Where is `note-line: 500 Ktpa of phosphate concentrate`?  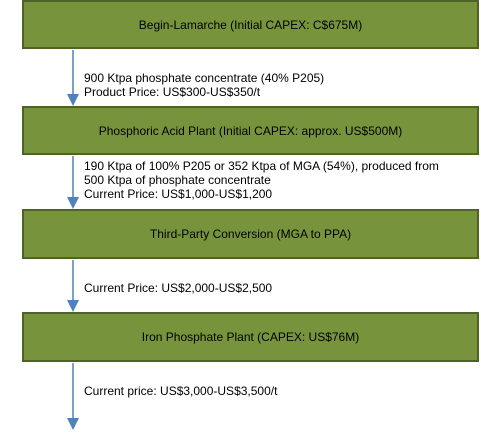 note-line: 500 Ktpa of phosphate concentrate is located at coordinates (177, 180).